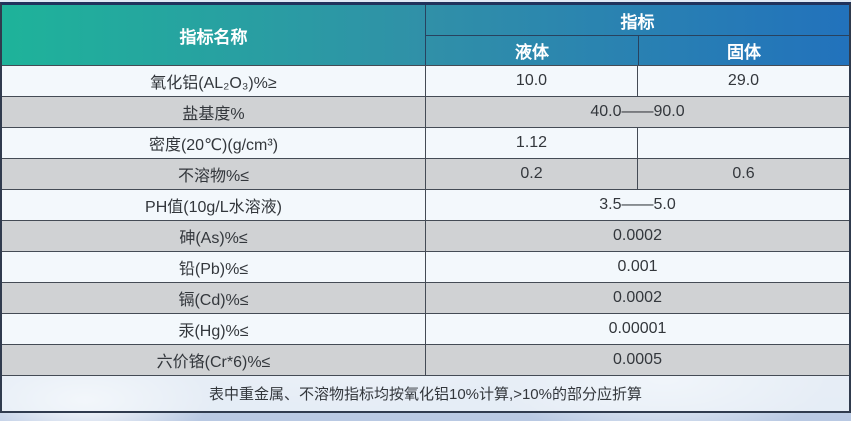 This screenshot has height=421, width=851. I want to click on table-header: 指标名称 指标 液体 固体, so click(425, 35).